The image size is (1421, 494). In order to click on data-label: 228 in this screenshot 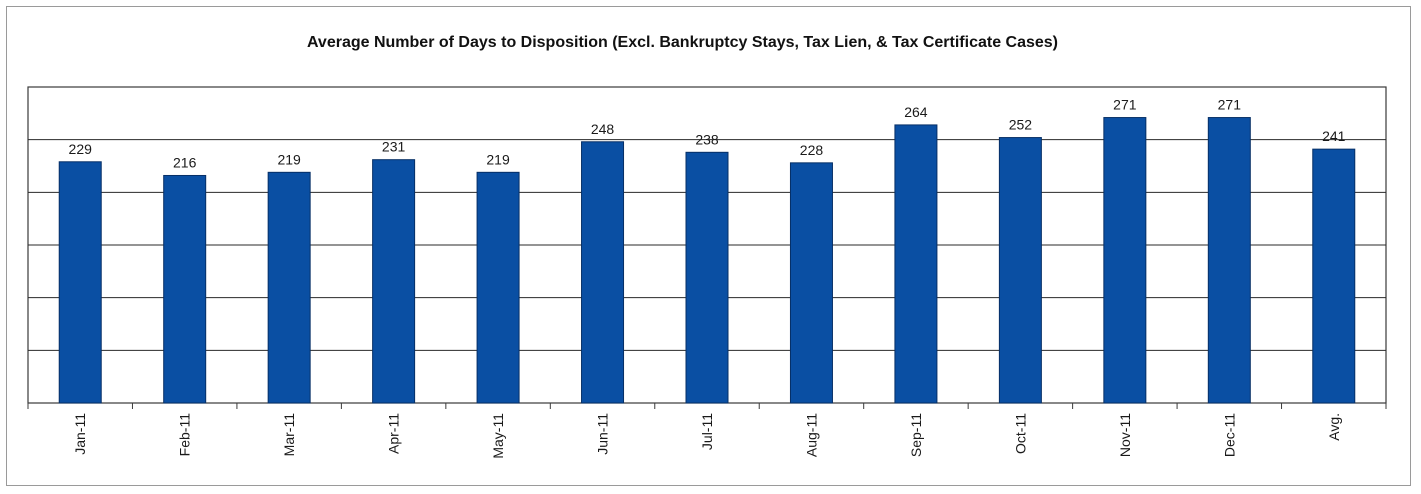, I will do `click(812, 150)`.